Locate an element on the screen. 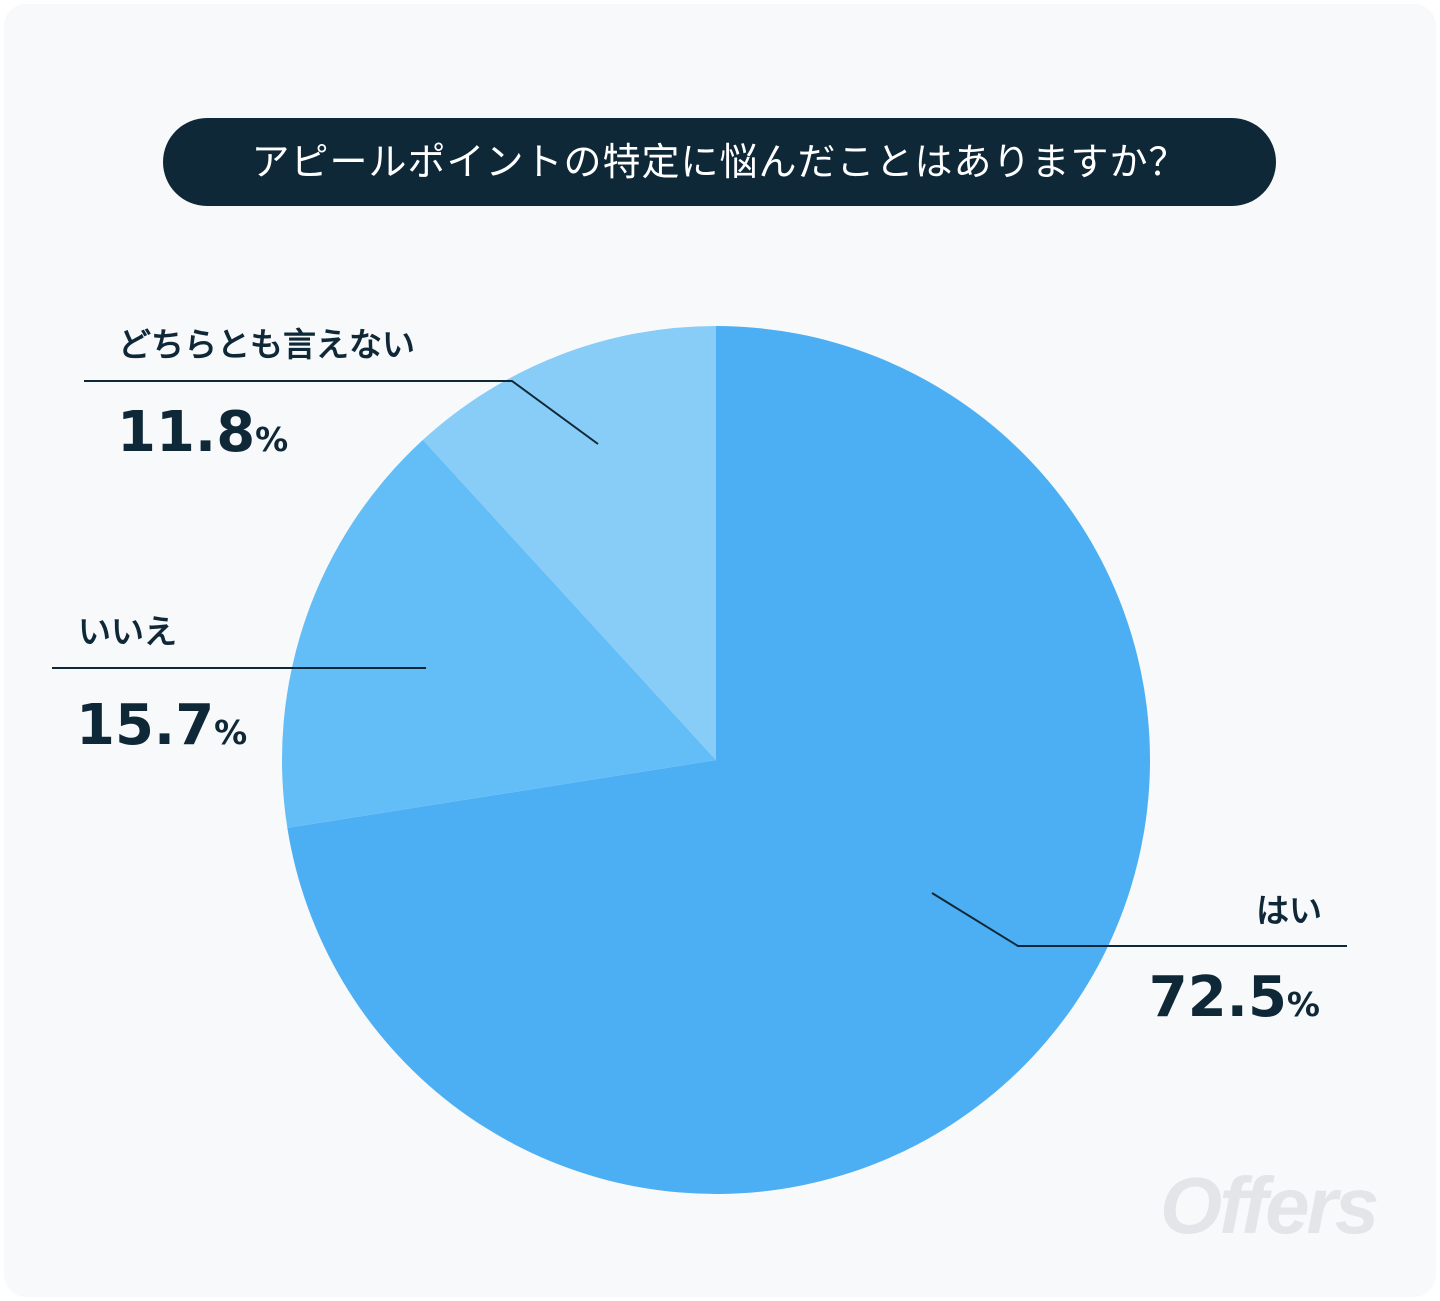 This screenshot has height=1301, width=1440. slice-value-dochiramo: 11.8% is located at coordinates (202, 432).